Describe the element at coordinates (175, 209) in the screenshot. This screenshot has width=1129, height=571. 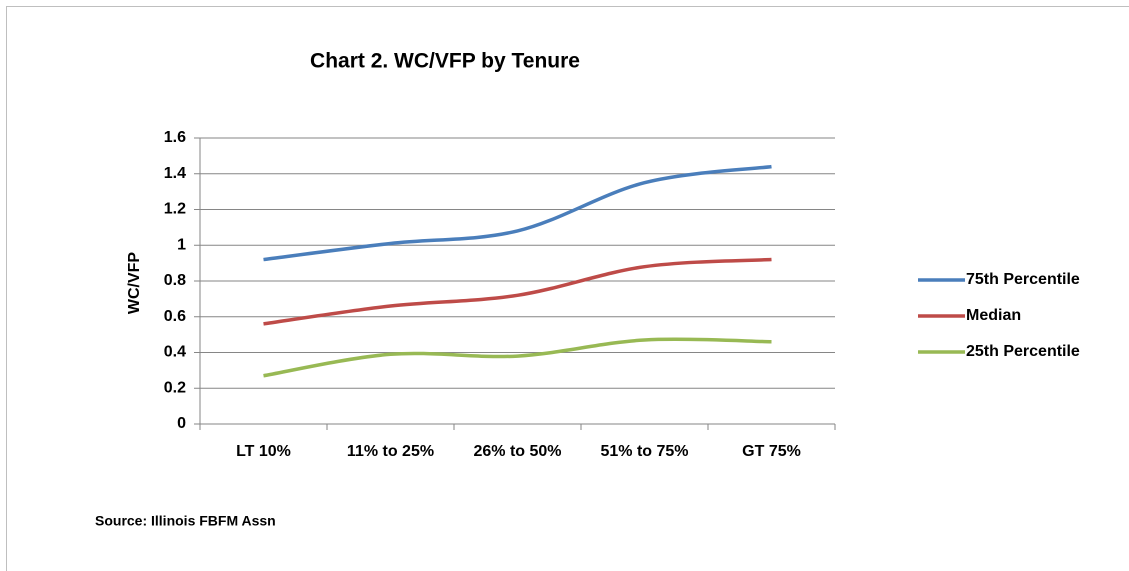
I see `y-tick-label: 1.2` at that location.